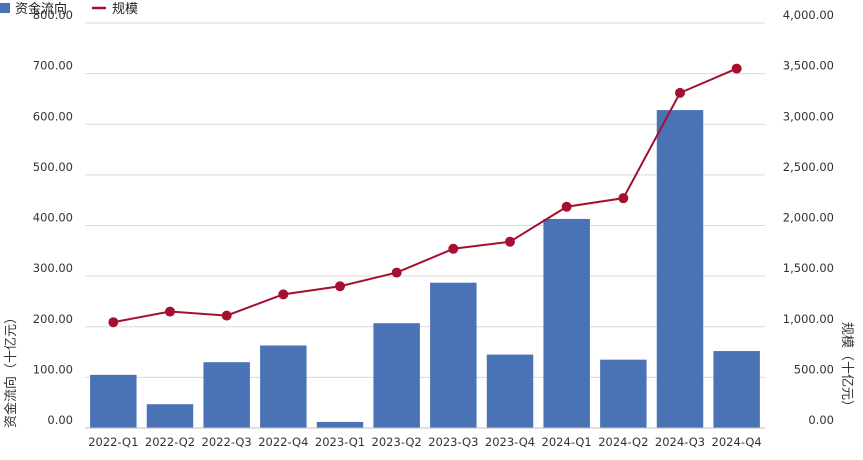 This screenshot has width=863, height=460. Describe the element at coordinates (567, 442) in the screenshot. I see `x-tick-label: 2024-Q1` at that location.